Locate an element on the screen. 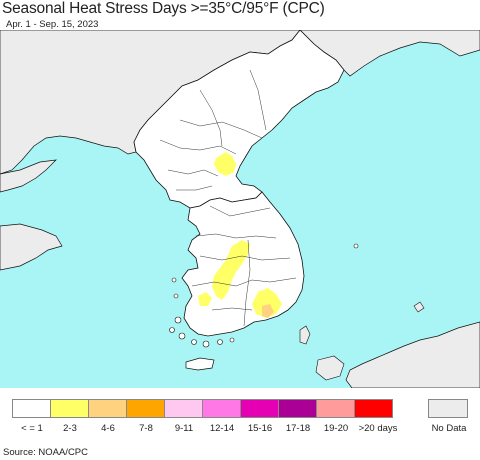 Image resolution: width=480 pixels, height=460 pixels. legend-label: 9-11 is located at coordinates (184, 428).